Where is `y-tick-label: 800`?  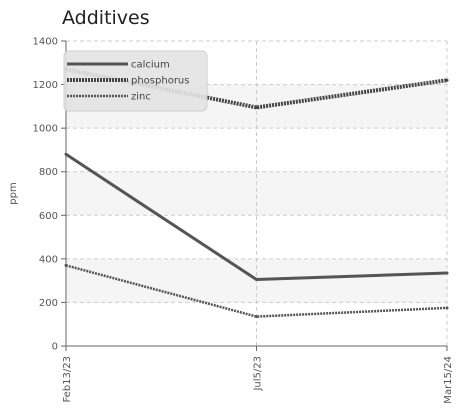 y-tick-label: 800 is located at coordinates (48, 172).